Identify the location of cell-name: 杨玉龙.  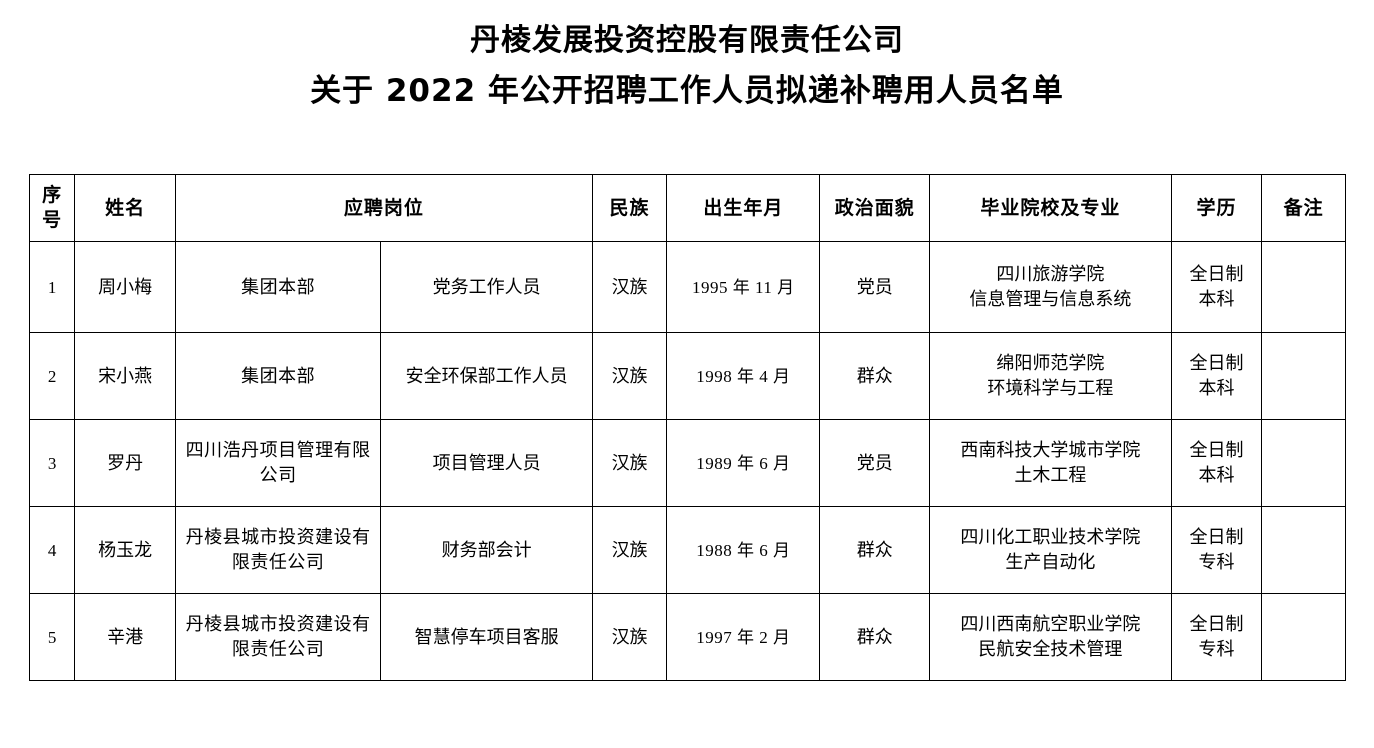
(125, 550).